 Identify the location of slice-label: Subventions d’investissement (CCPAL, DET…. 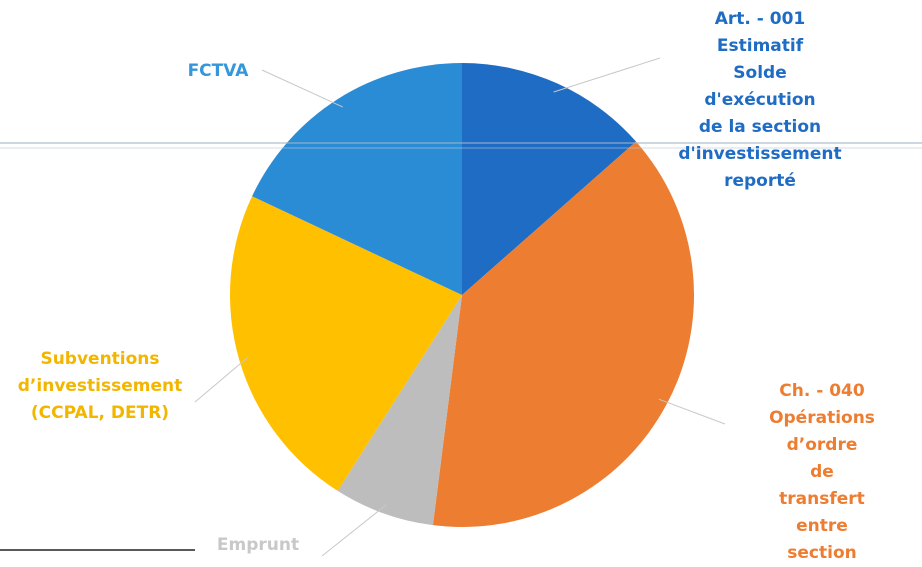
(100, 386).